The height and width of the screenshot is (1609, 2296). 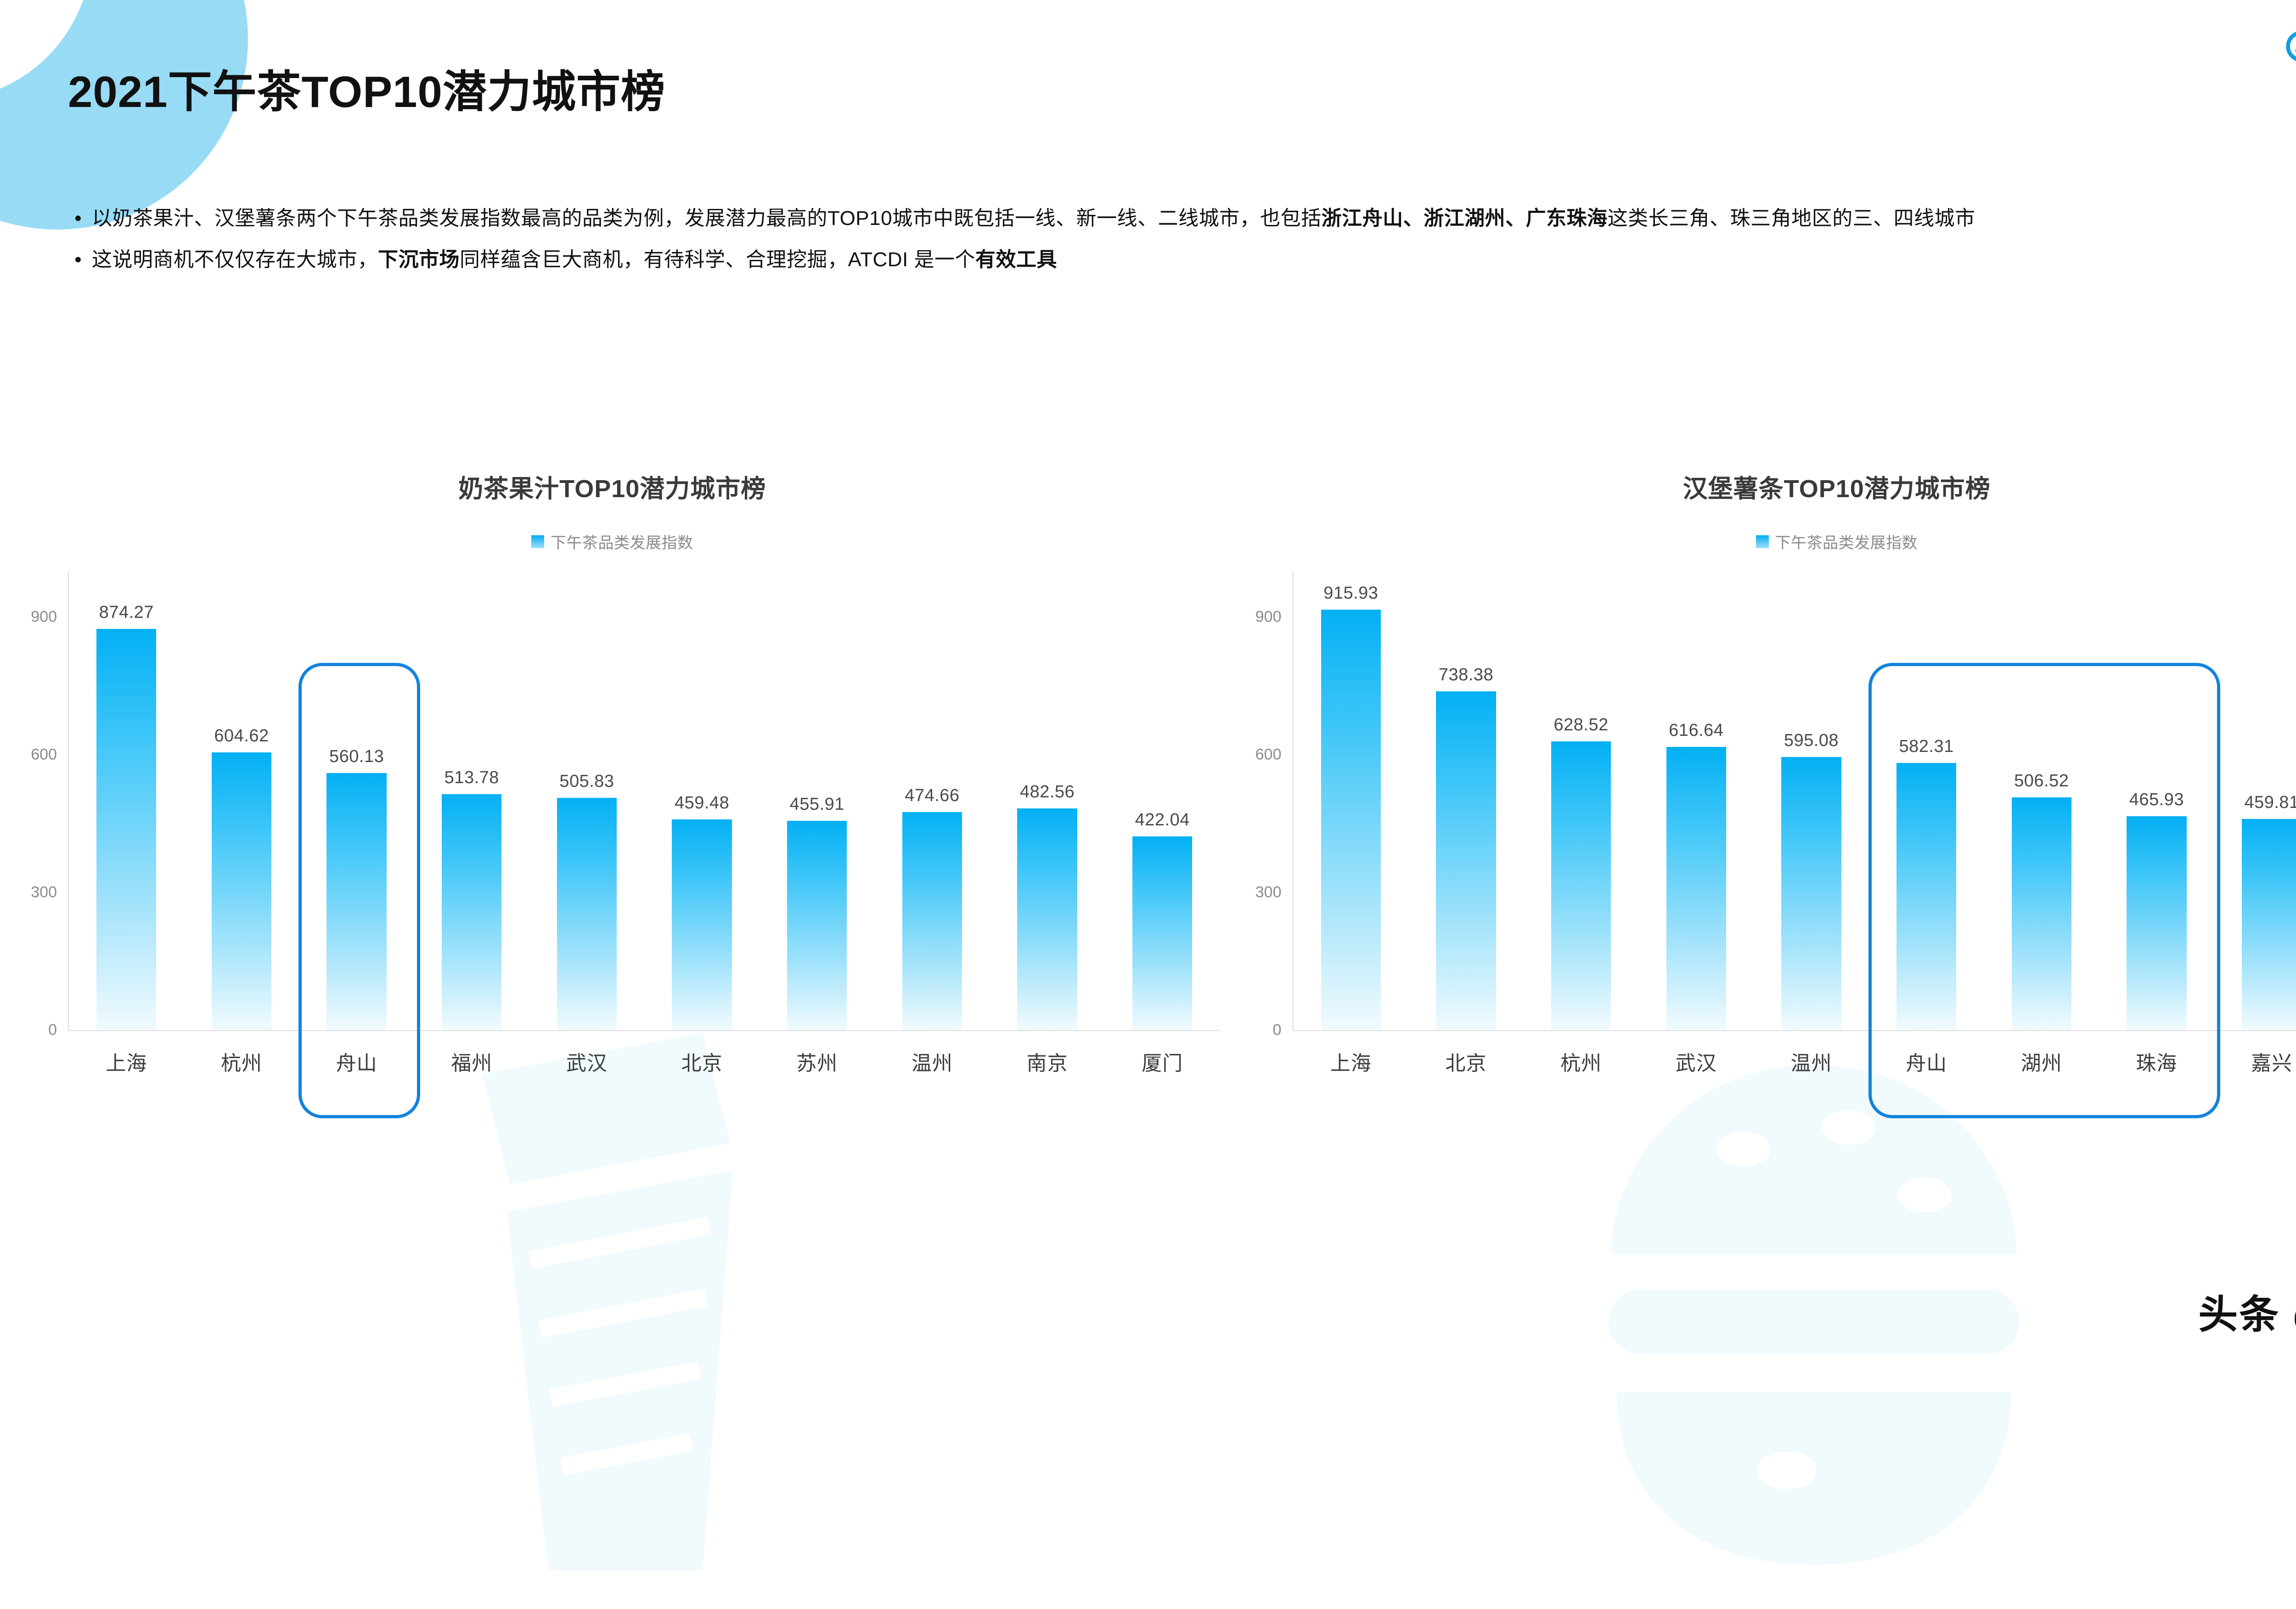 What do you see at coordinates (1811, 741) in the screenshot?
I see `bar-value-label: 595.08` at bounding box center [1811, 741].